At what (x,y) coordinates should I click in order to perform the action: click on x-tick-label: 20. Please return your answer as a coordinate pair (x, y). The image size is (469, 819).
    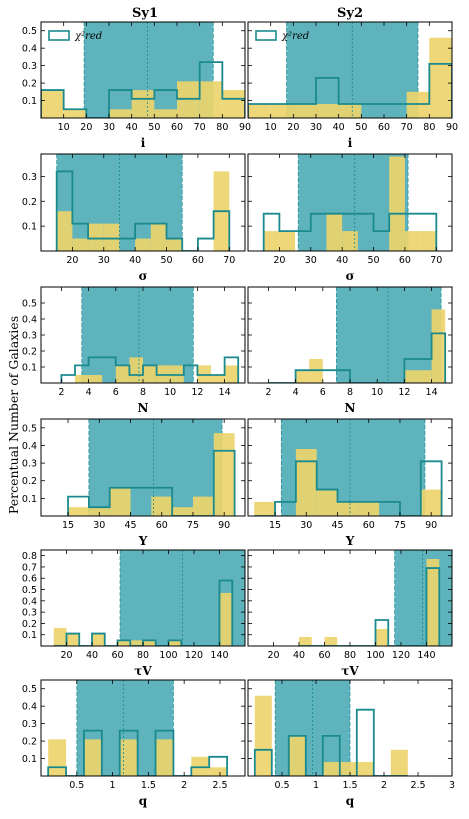
    Looking at the image, I should click on (293, 127).